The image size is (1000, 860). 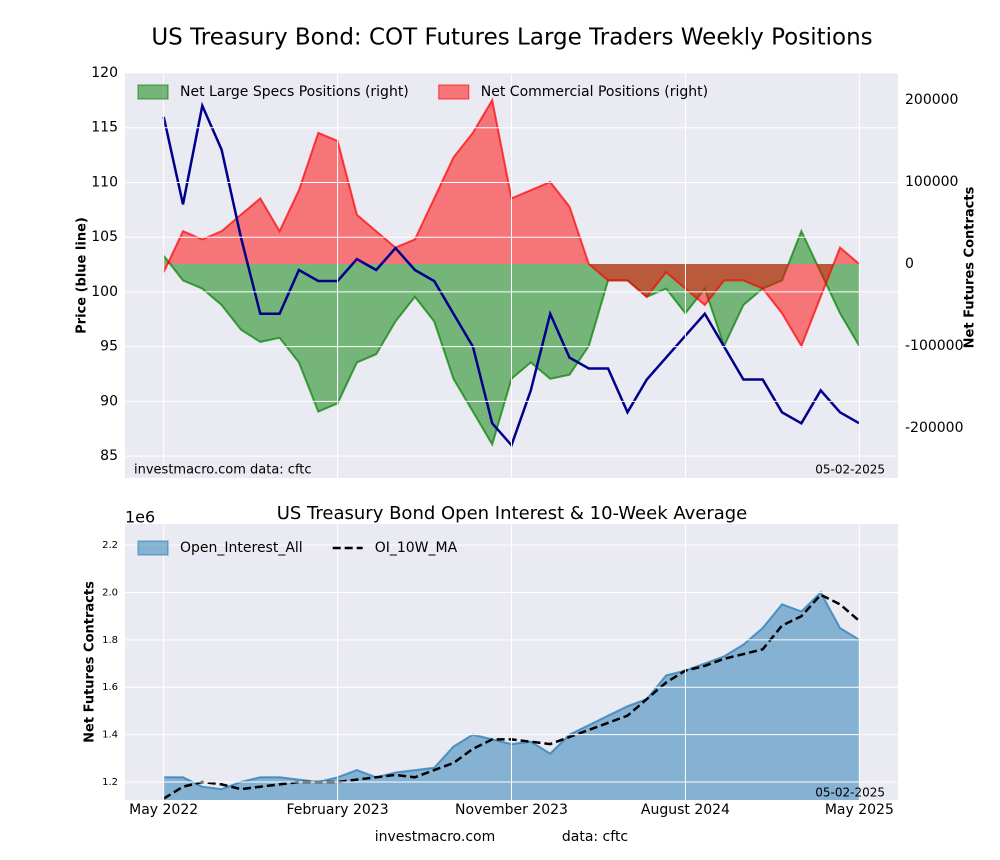 What do you see at coordinates (90, 662) in the screenshot?
I see `y-axis-label: Net Futures Contracts` at bounding box center [90, 662].